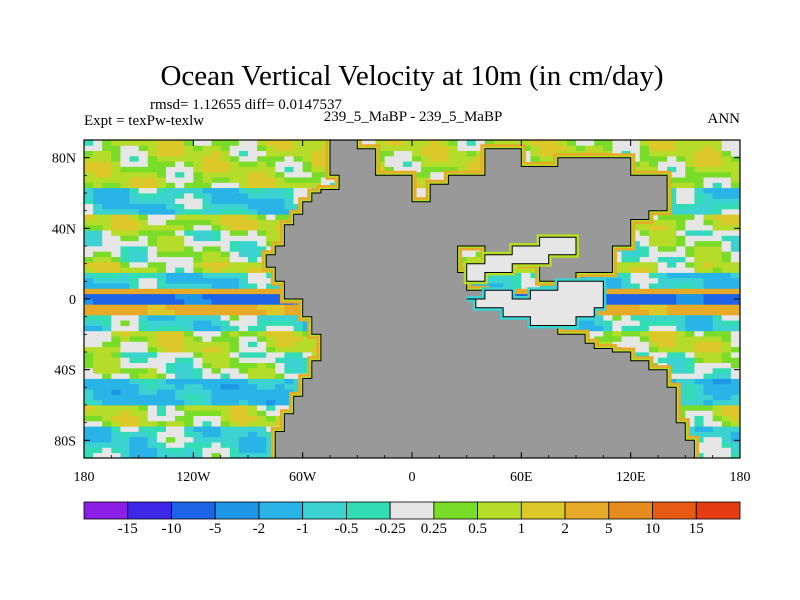 The width and height of the screenshot is (800, 600). Describe the element at coordinates (390, 529) in the screenshot. I see `colorbar-label: -0.25` at that location.